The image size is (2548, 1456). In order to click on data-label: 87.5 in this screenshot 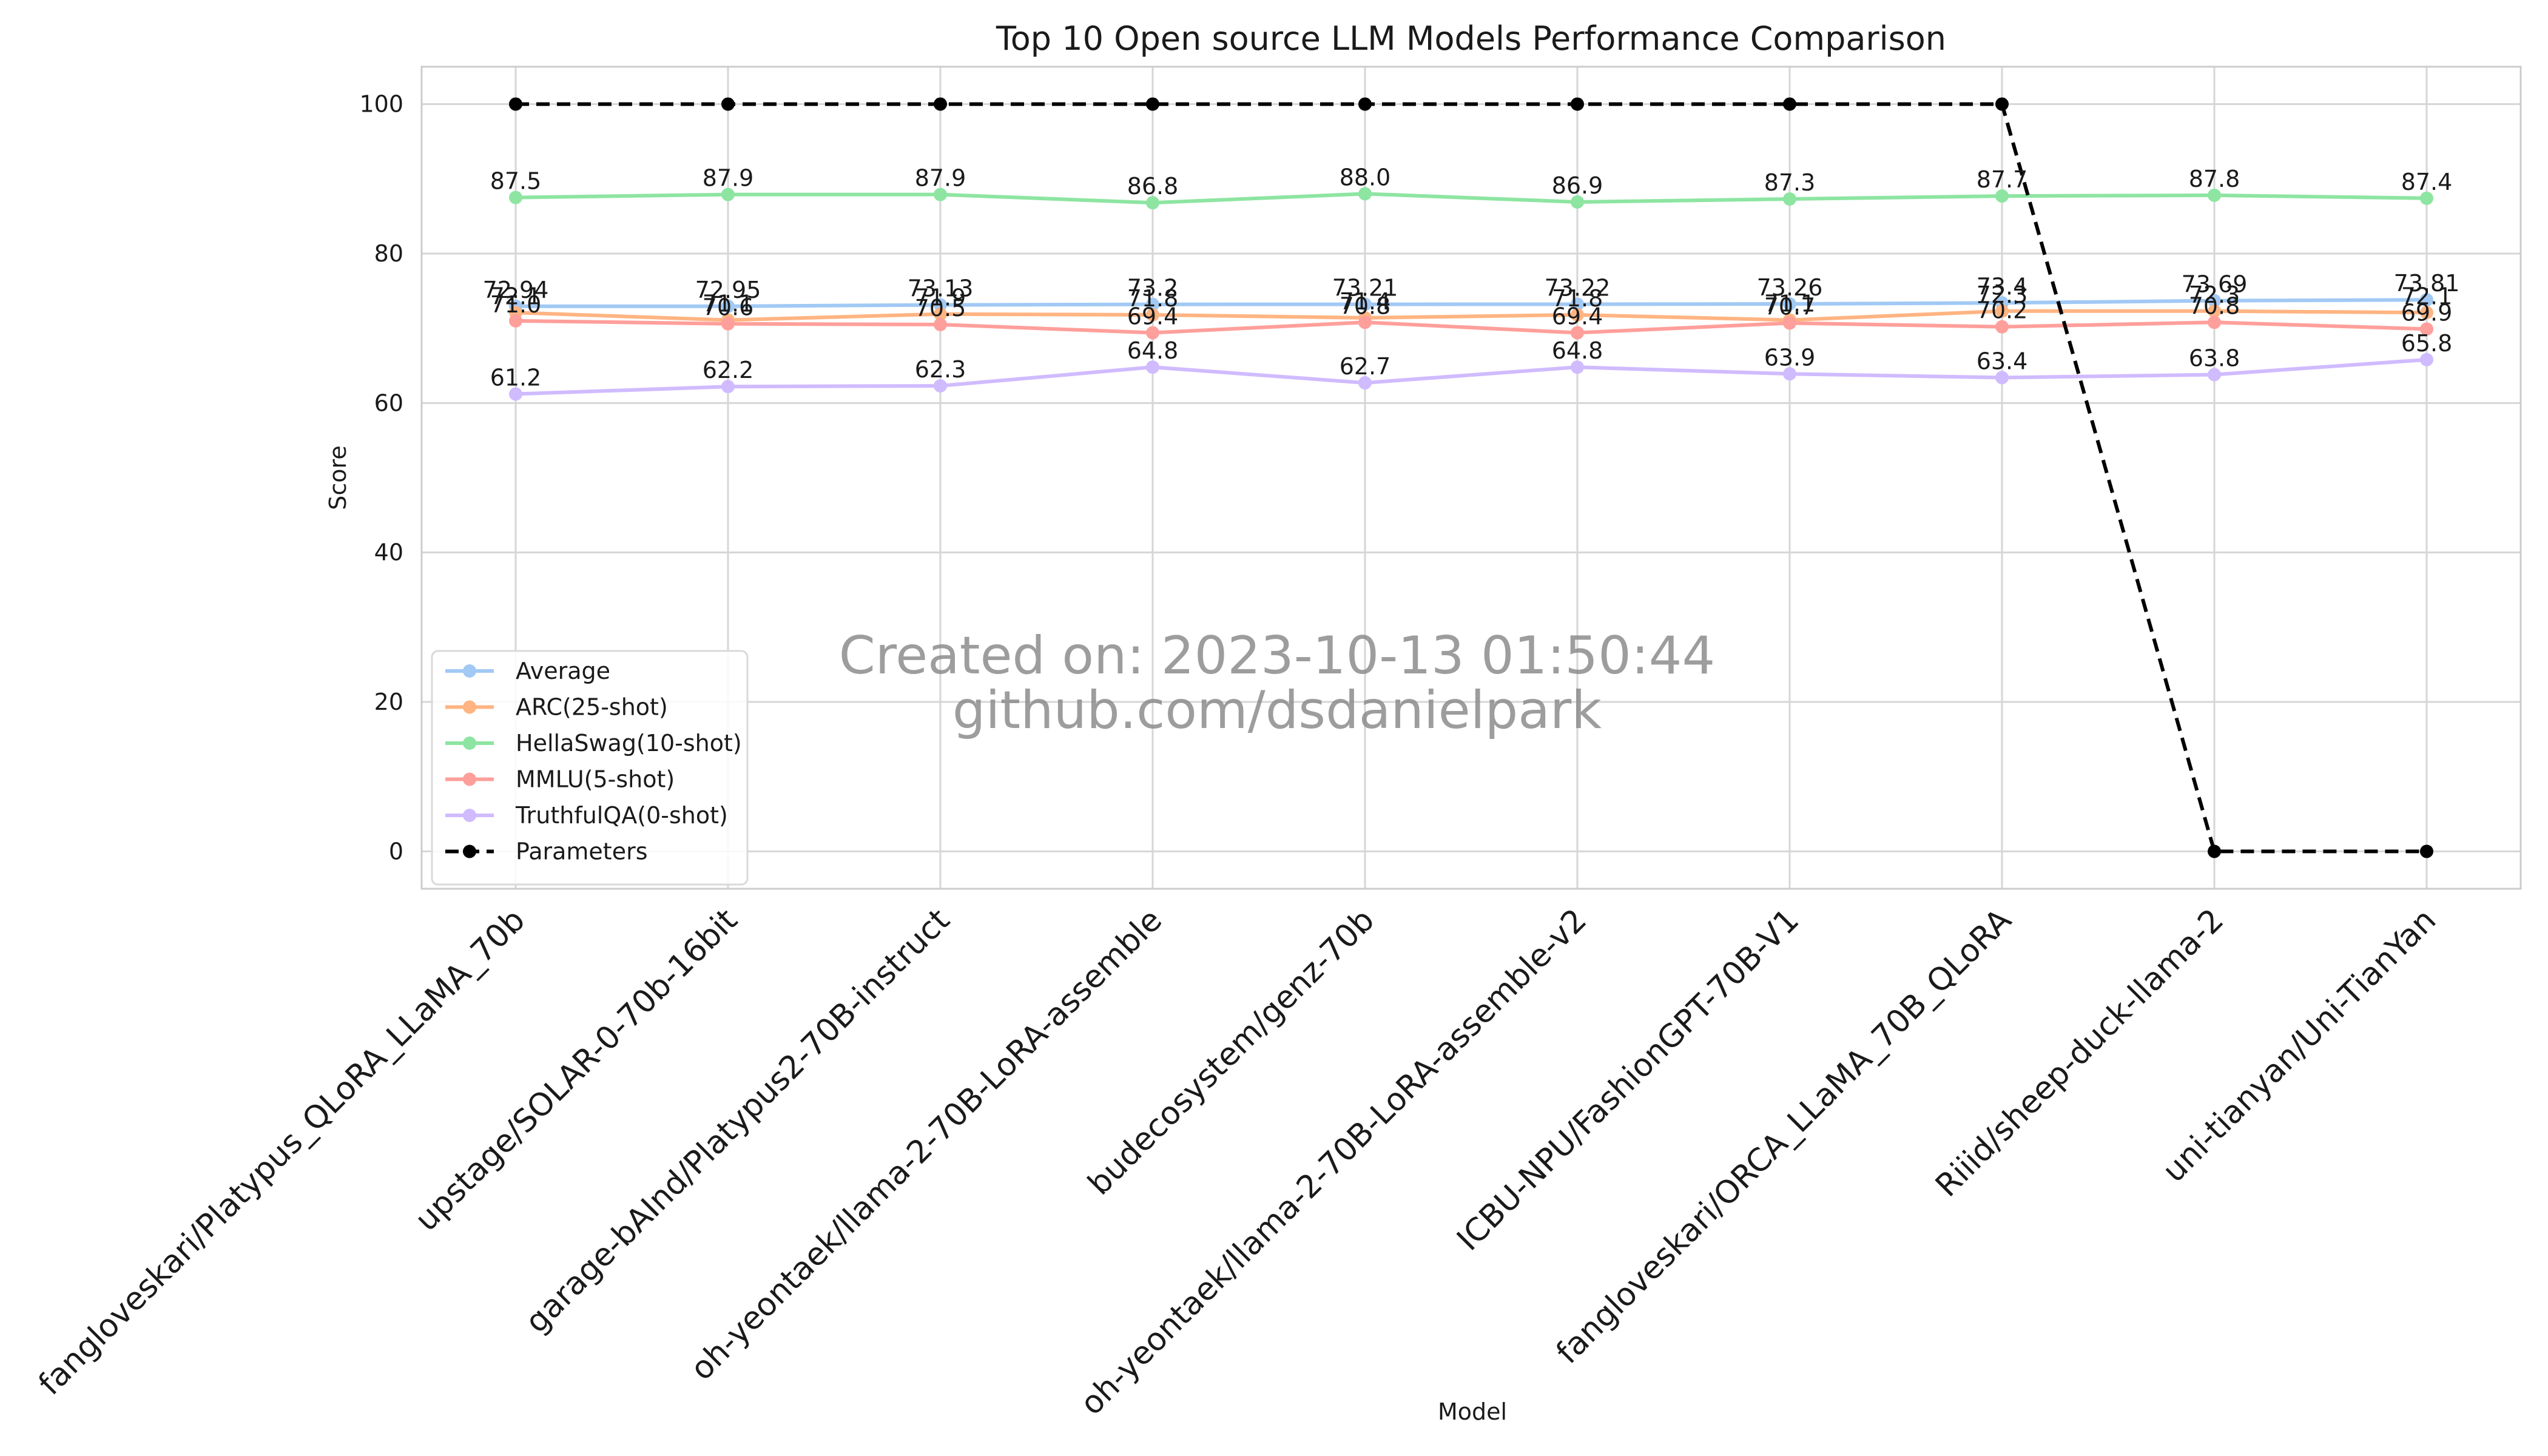, I will do `click(516, 181)`.